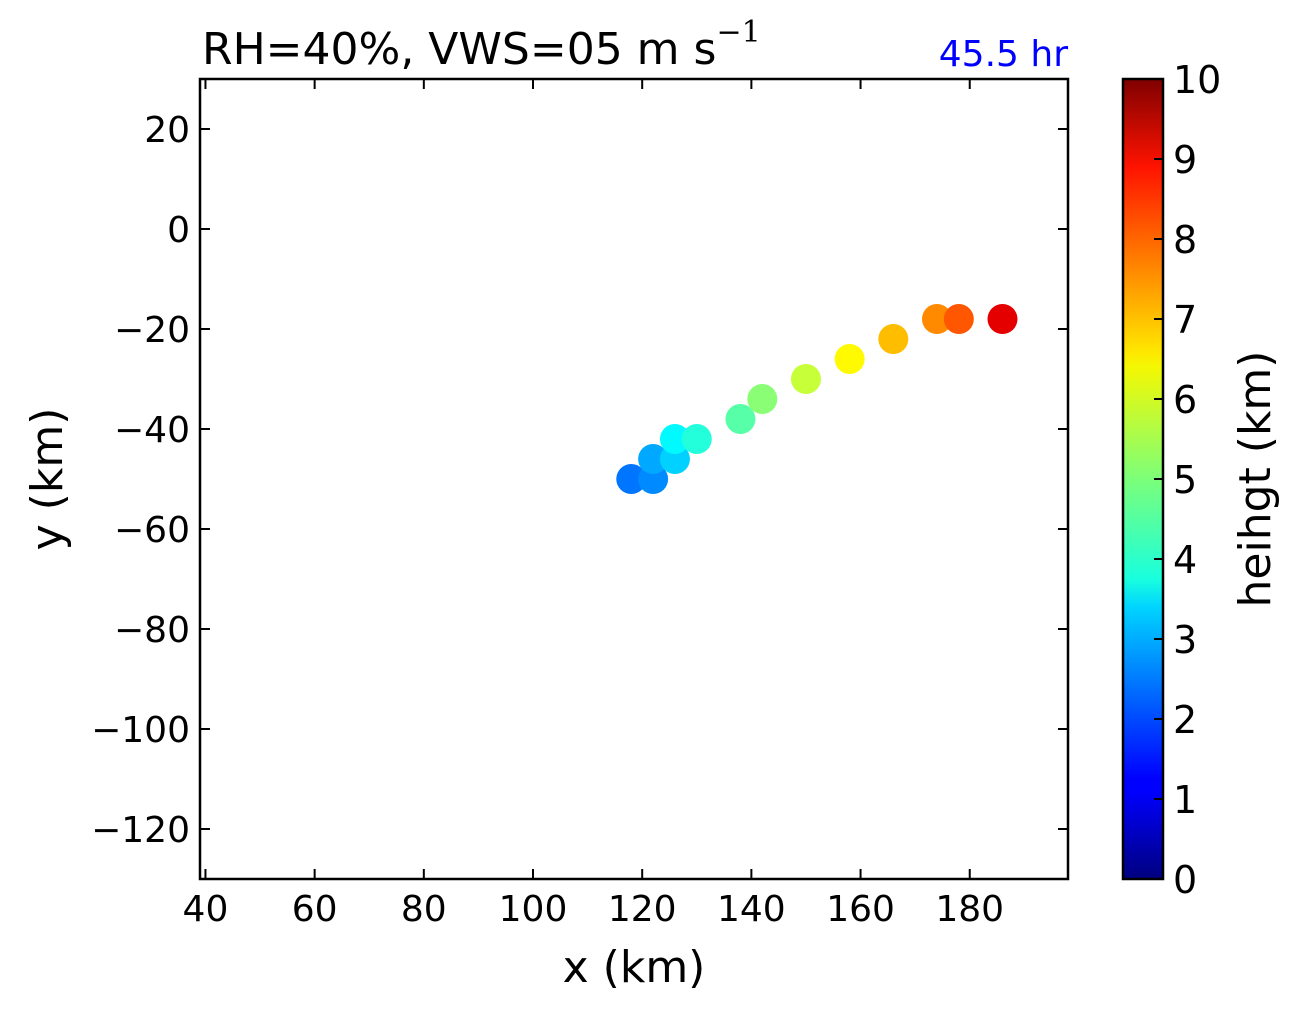 The image size is (1304, 1012). What do you see at coordinates (1255, 479) in the screenshot?
I see `colorbar-label: heihgt (km)` at bounding box center [1255, 479].